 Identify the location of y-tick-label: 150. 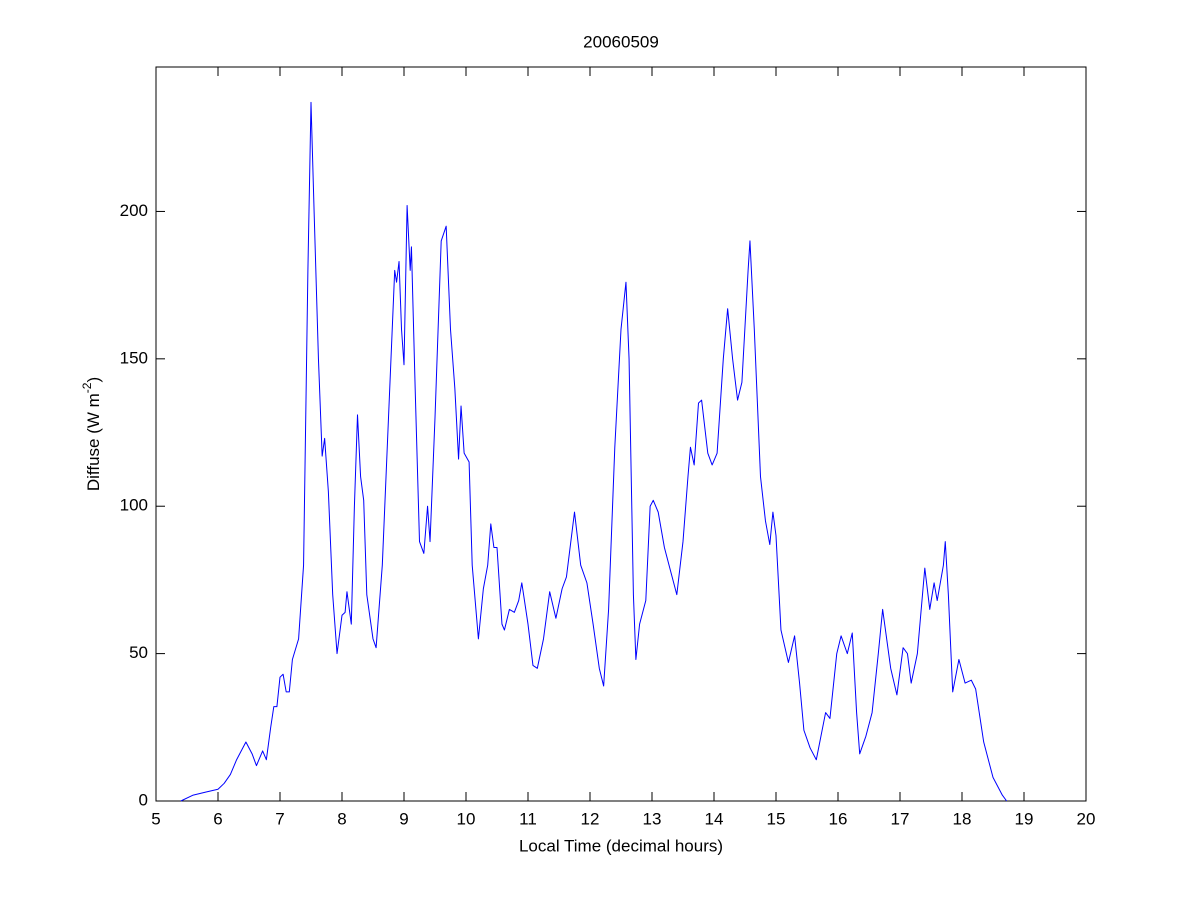
(134, 357).